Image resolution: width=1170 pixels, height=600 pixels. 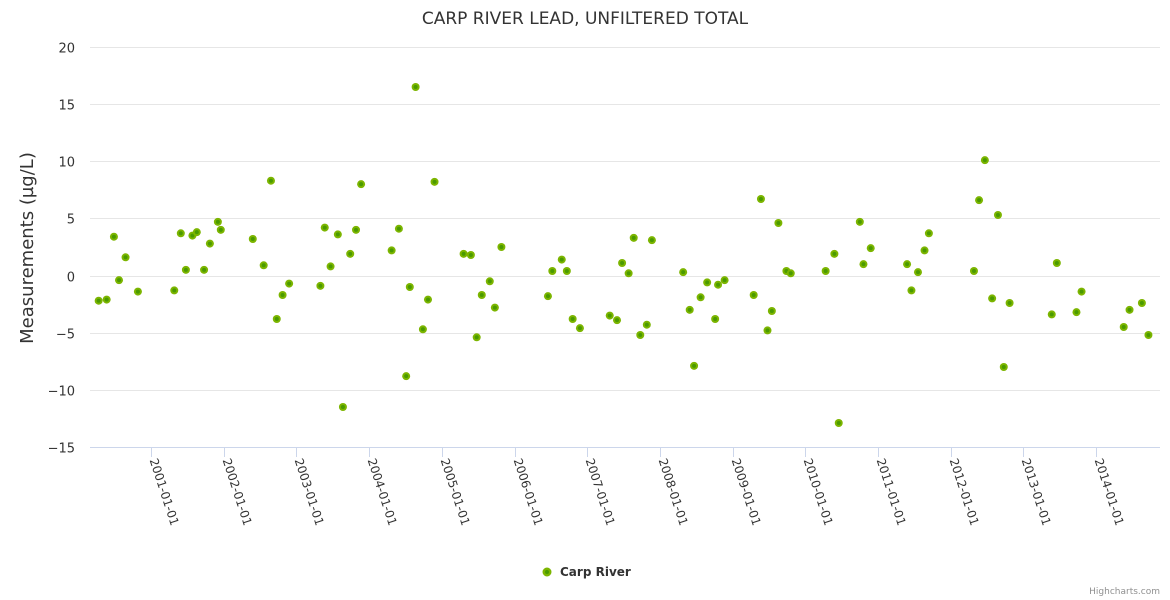 I want to click on legend-item-carp-river: Carp River, so click(x=595, y=572).